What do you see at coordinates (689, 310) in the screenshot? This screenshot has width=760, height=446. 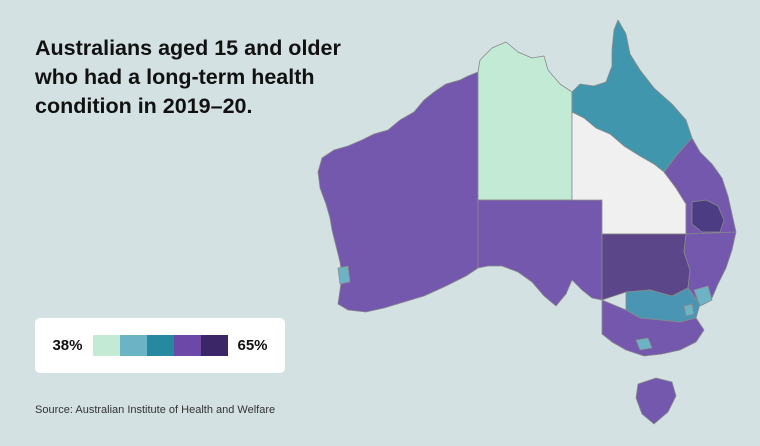 I see `region-act` at bounding box center [689, 310].